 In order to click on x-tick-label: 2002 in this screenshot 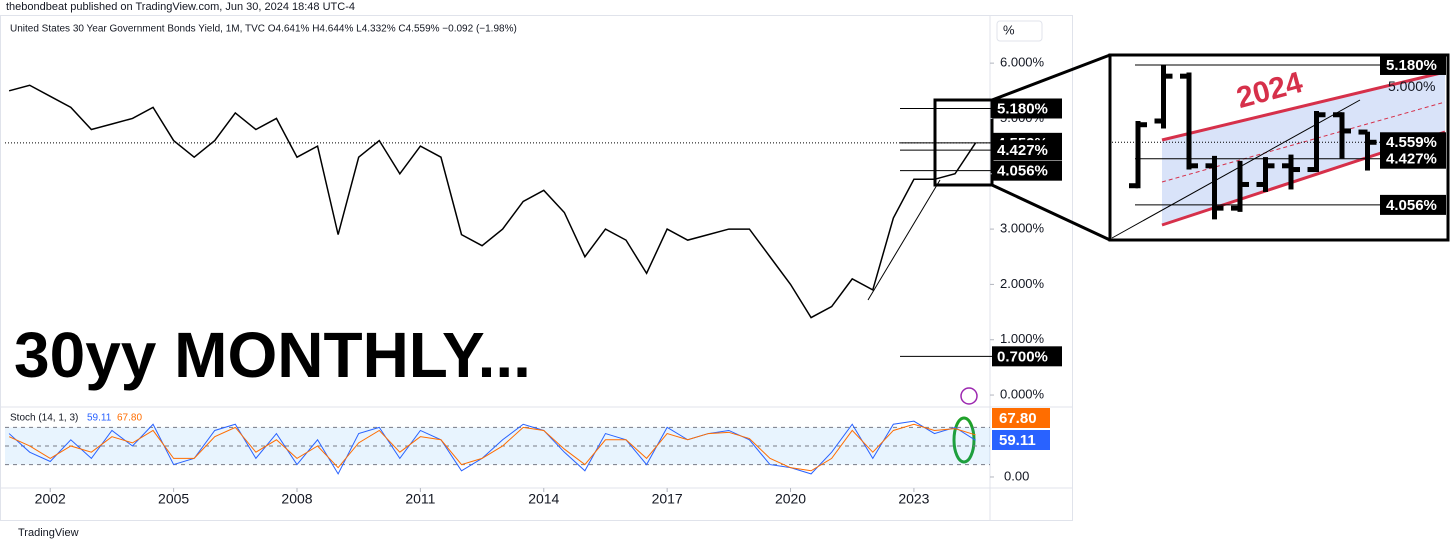, I will do `click(50, 499)`.